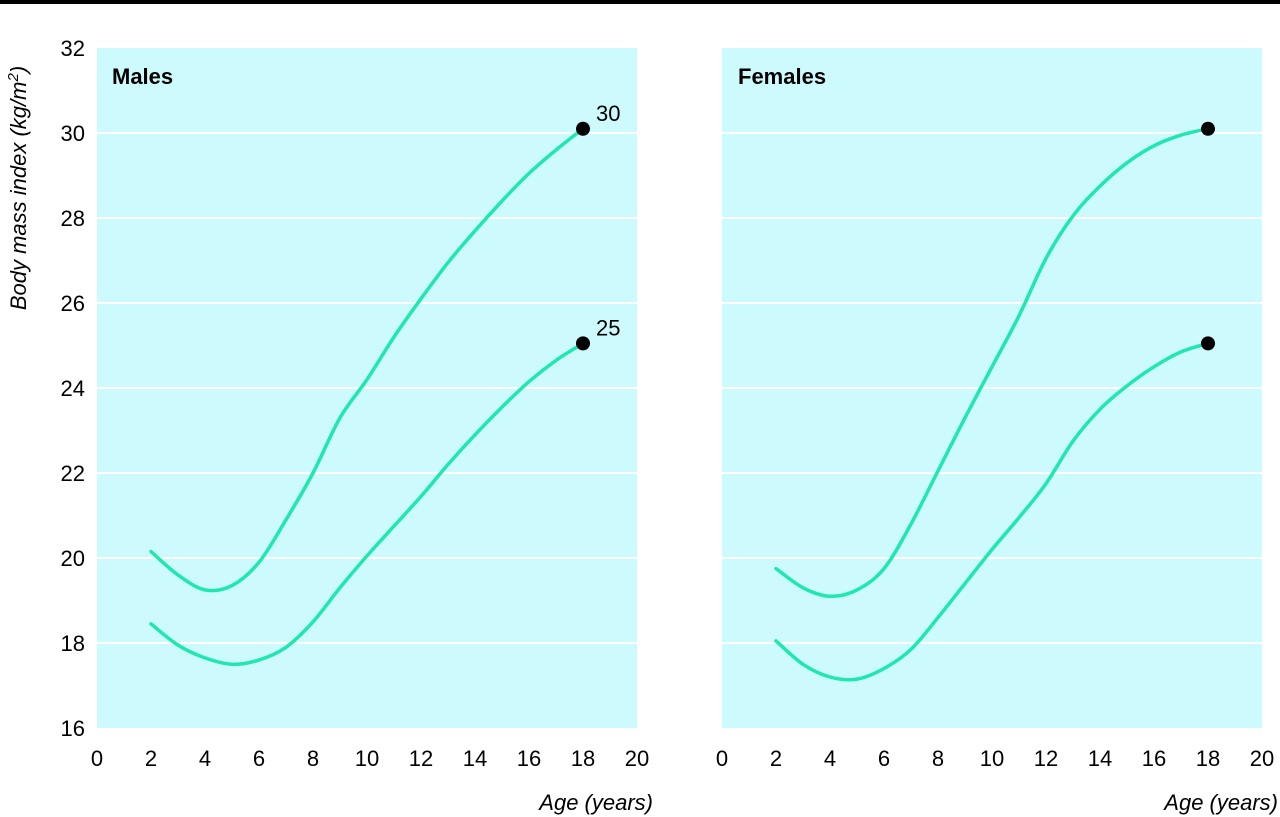  What do you see at coordinates (782, 76) in the screenshot?
I see `panel-title: Females` at bounding box center [782, 76].